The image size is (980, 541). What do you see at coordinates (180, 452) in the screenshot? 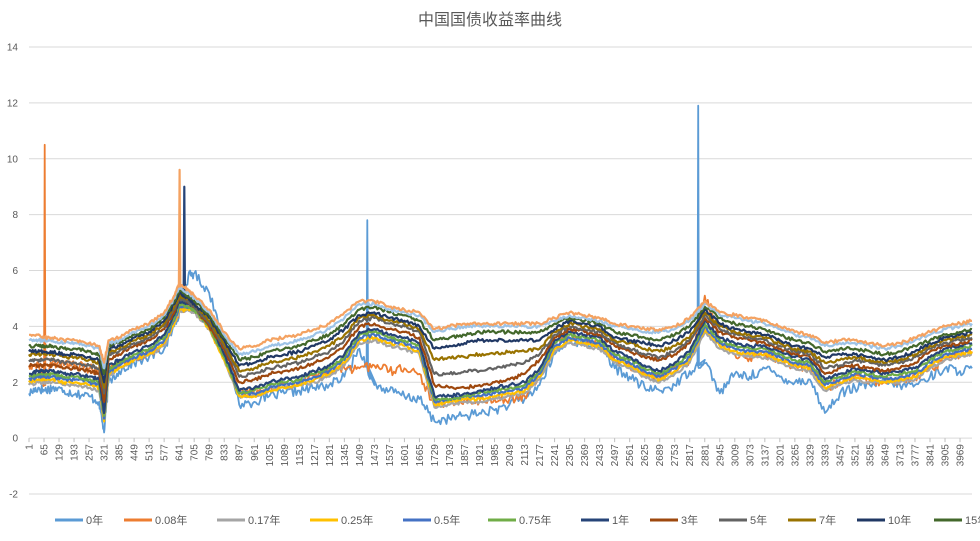
I see `x-tick-label: 641` at bounding box center [180, 452].